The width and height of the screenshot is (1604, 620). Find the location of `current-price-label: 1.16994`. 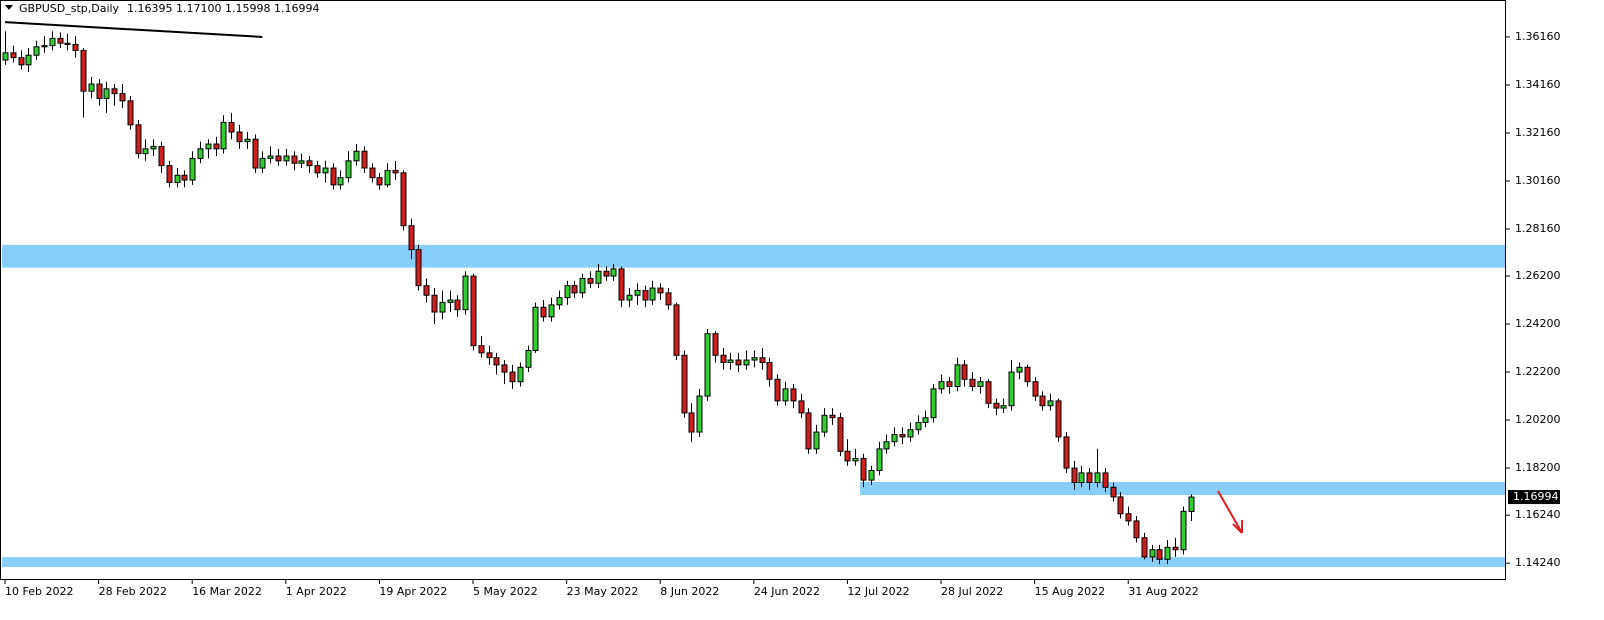

current-price-label: 1.16994 is located at coordinates (1536, 496).